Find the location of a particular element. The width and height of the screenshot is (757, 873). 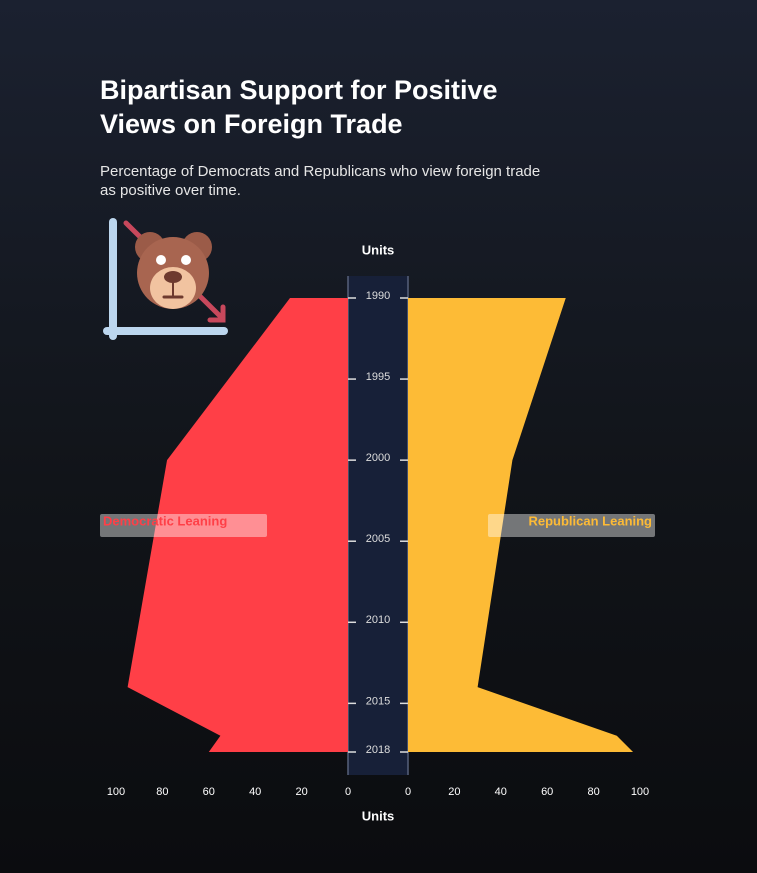

y-tick-label: 1990 is located at coordinates (378, 296).